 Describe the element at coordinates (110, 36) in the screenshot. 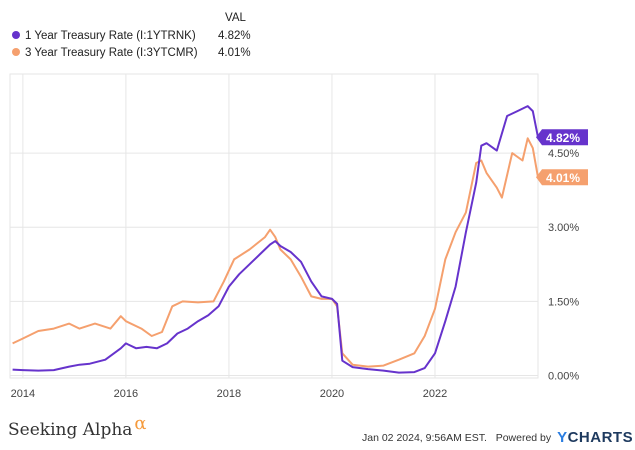

I see `legend-label-1yr: 1 Year Treasury Rate (I:1YTRNK)` at that location.